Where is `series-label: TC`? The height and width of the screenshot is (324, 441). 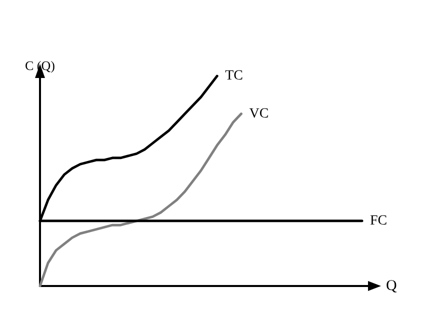 series-label: TC is located at coordinates (234, 76).